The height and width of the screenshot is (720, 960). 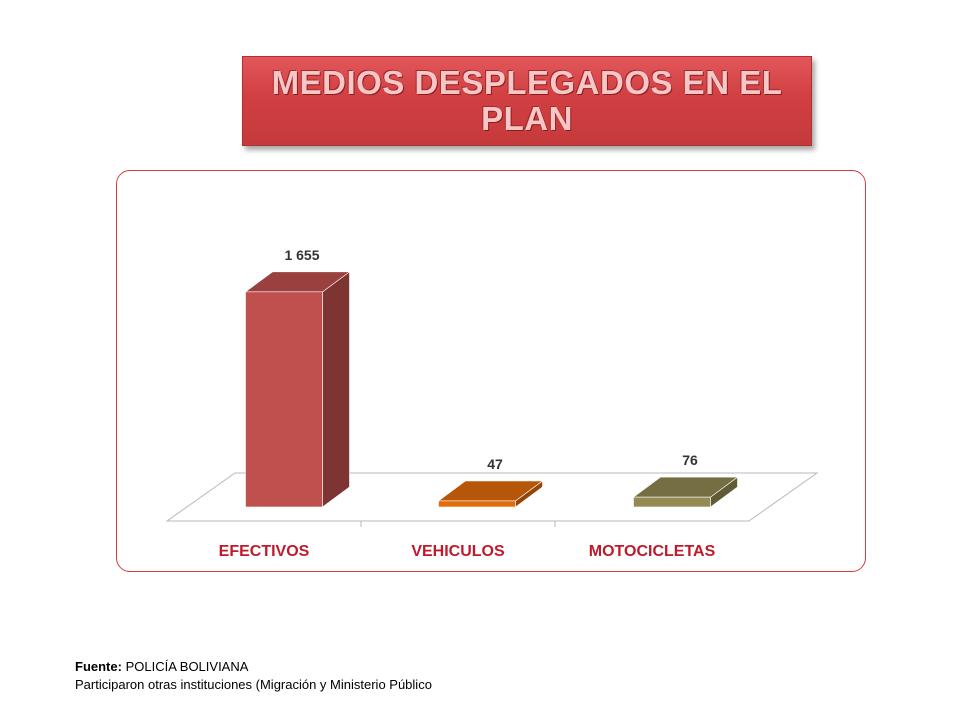 I want to click on bar-vehiculos, so click(x=477, y=504).